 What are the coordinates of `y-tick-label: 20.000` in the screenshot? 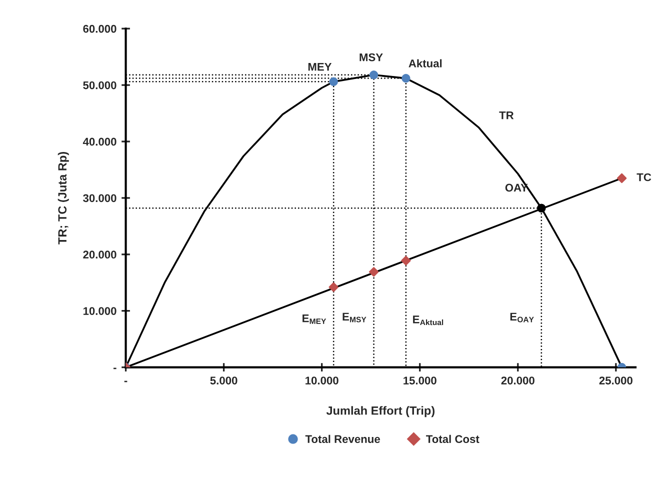 It's located at (99, 254).